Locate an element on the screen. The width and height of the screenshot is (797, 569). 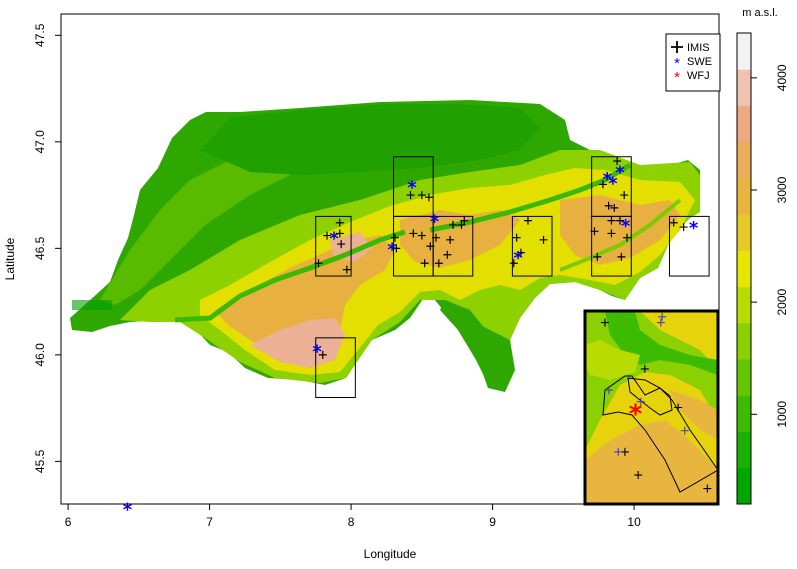
inset-markers: * is located at coordinates (656, 402).